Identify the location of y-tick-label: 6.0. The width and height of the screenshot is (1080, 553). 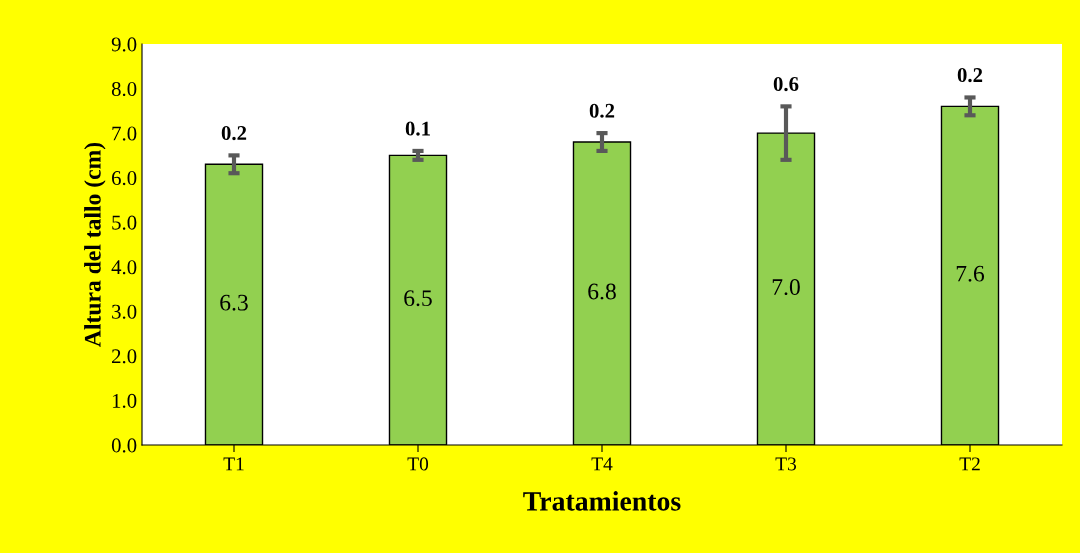
(124, 178).